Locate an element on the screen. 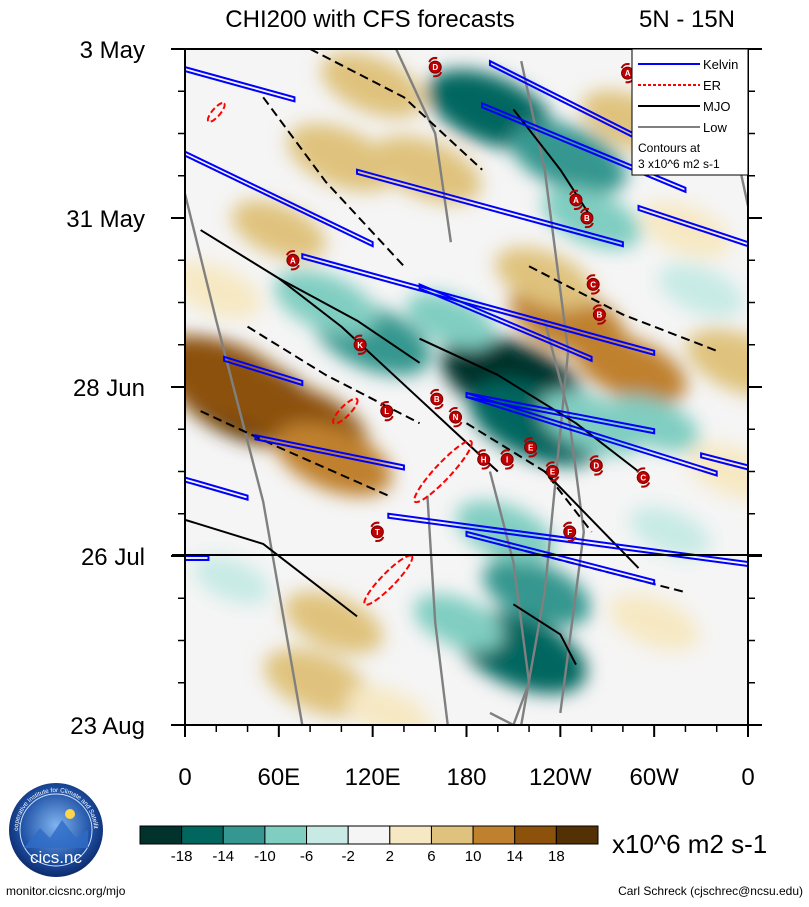 The height and width of the screenshot is (907, 809). tc-marker-a-2: A is located at coordinates (576, 200).